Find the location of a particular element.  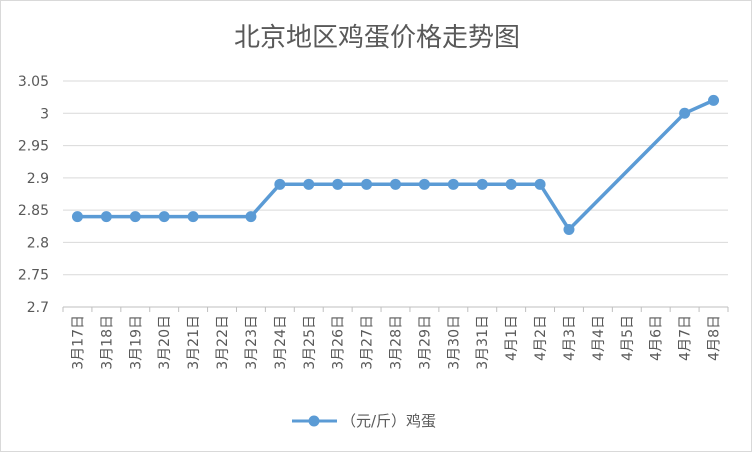

x-tick-label: 3月23日 is located at coordinates (252, 342).